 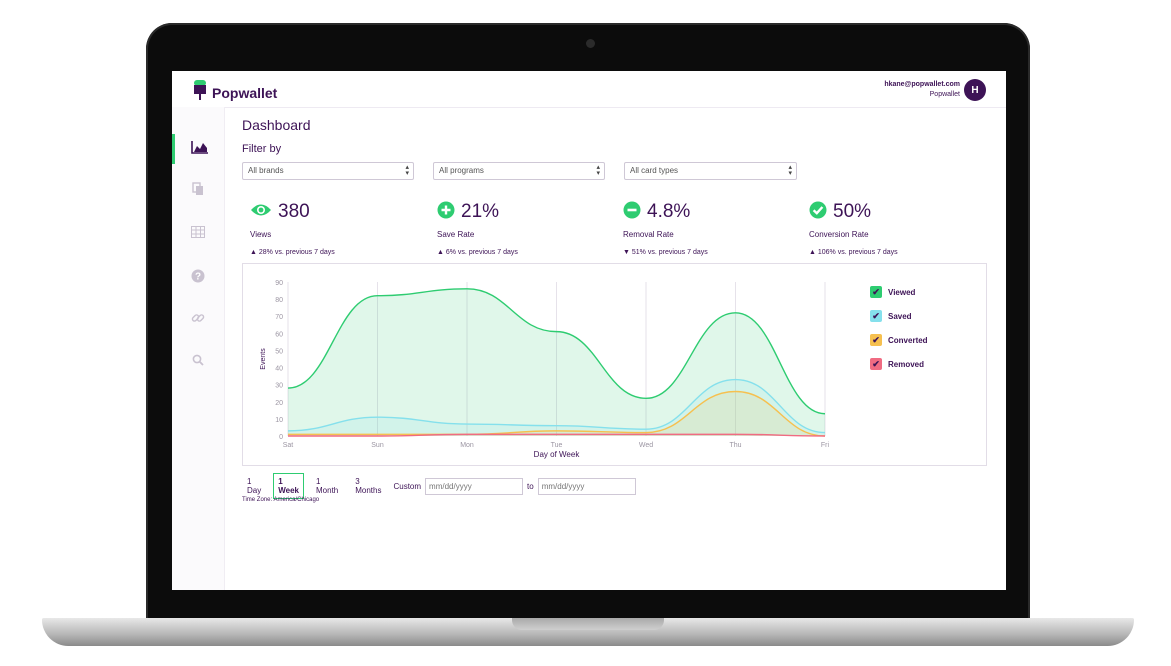 I want to click on to-label: to, so click(x=530, y=486).